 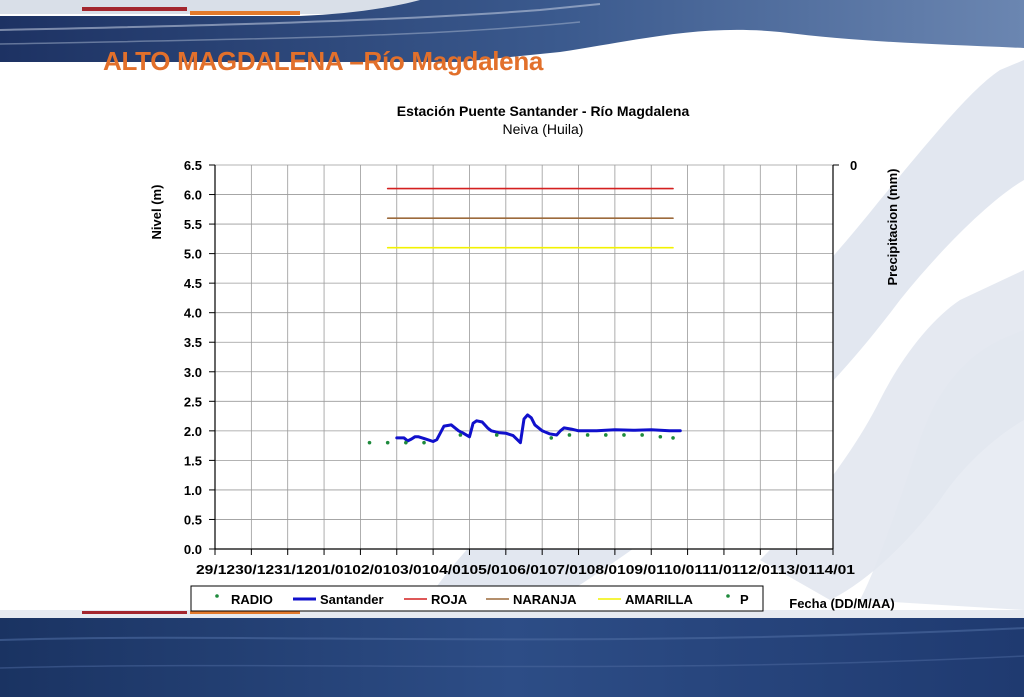 What do you see at coordinates (252, 599) in the screenshot?
I see `legend-label-radio: RADIO` at bounding box center [252, 599].